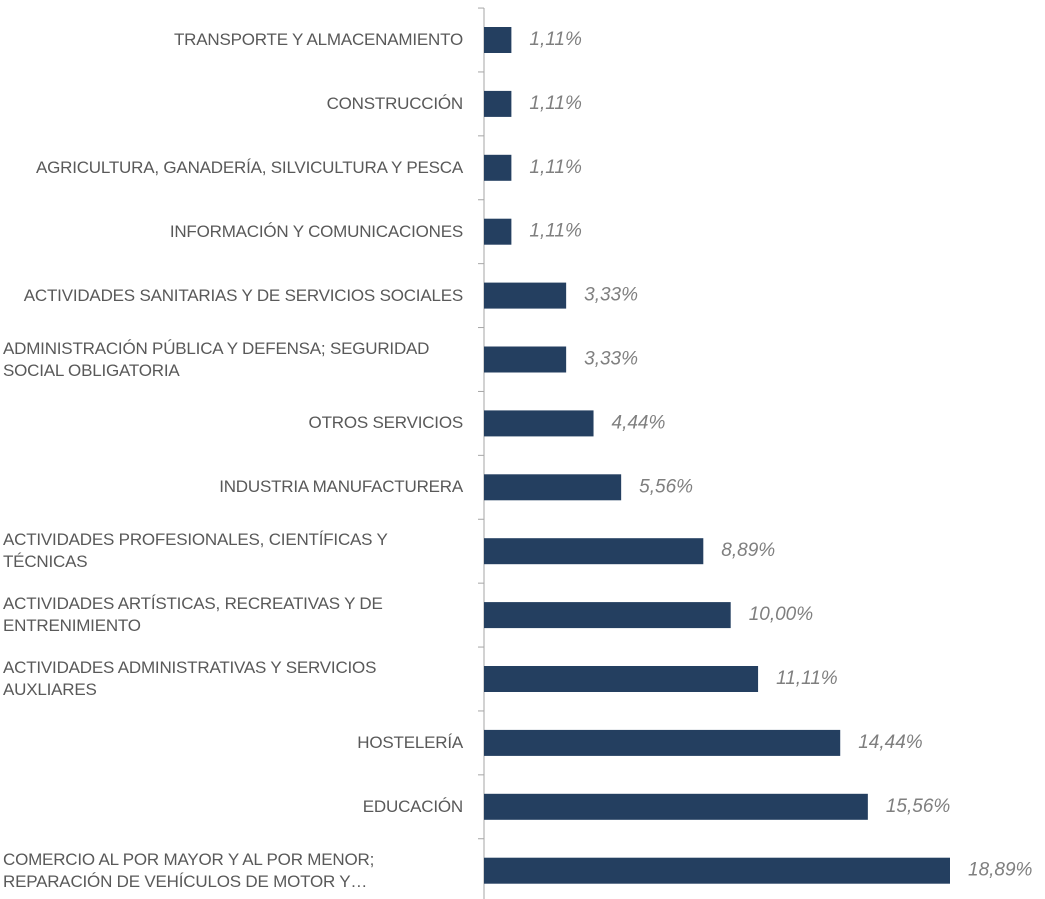  I want to click on category-label: CONSTRUCCIÓN, so click(395, 103).